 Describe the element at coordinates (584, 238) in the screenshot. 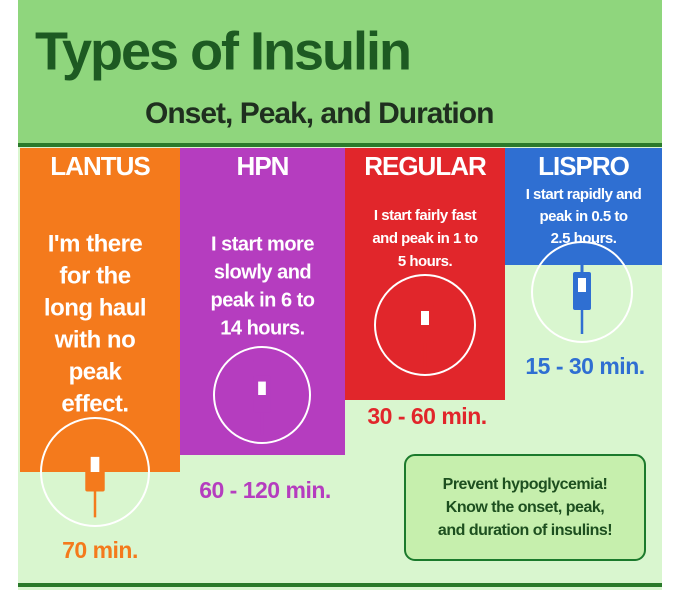

I see `description: 2.5 hours.` at that location.